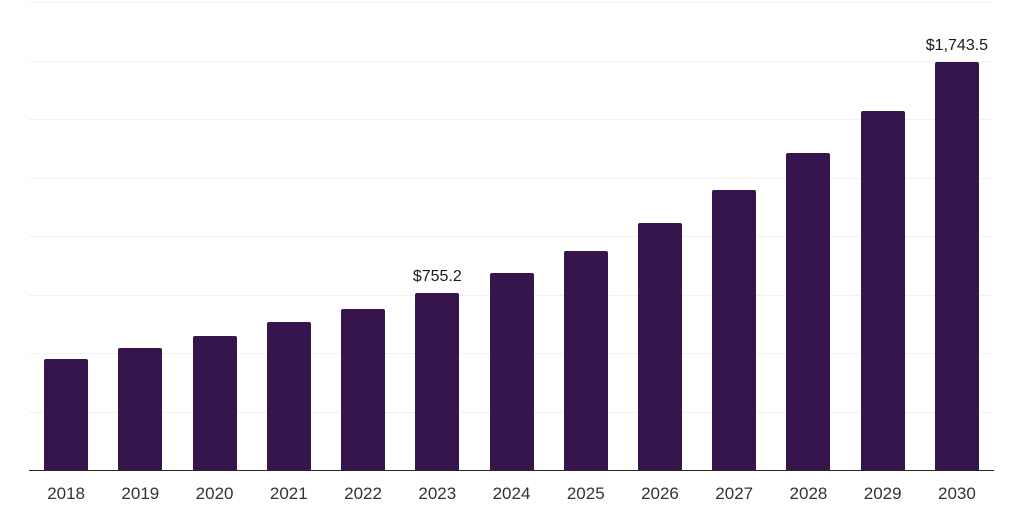 This screenshot has height=512, width=1024. Describe the element at coordinates (140, 252) in the screenshot. I see `bar-group: 2019` at that location.